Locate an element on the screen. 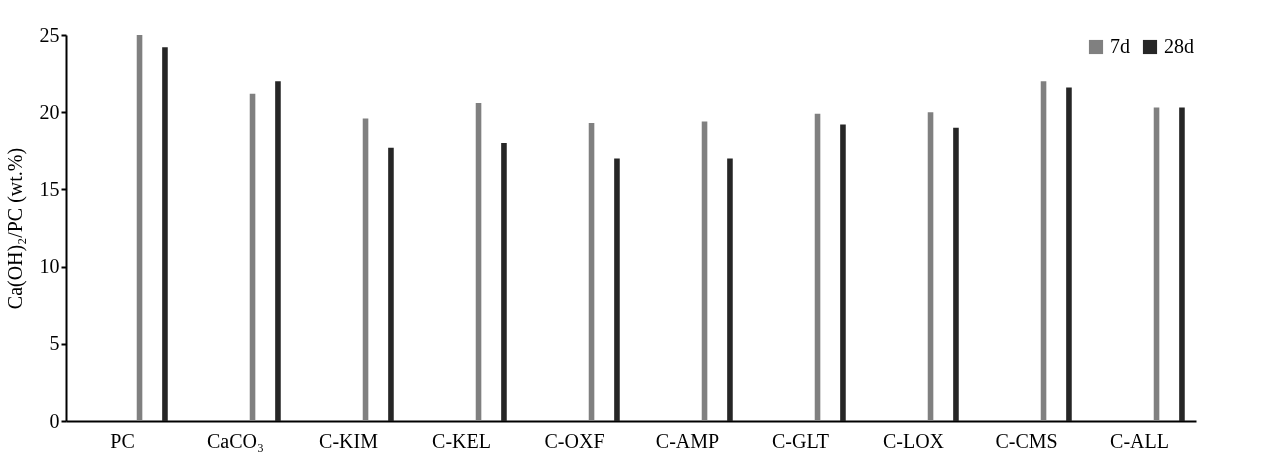 This screenshot has height=459, width=1262. x-tick-label: C-GLT is located at coordinates (800, 440).